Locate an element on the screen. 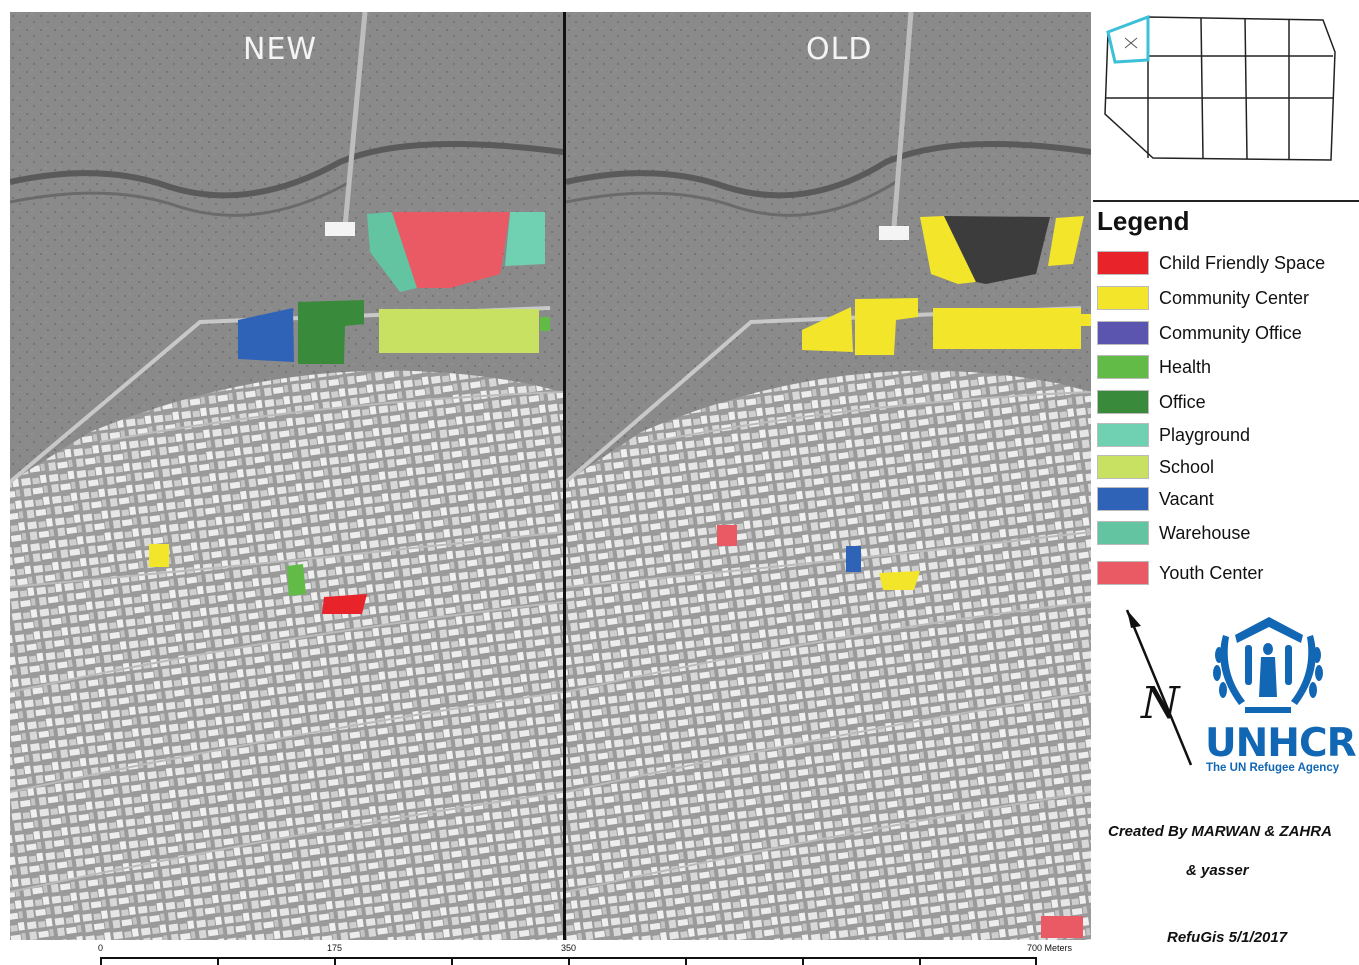  legend-title: Legend is located at coordinates (1143, 221).